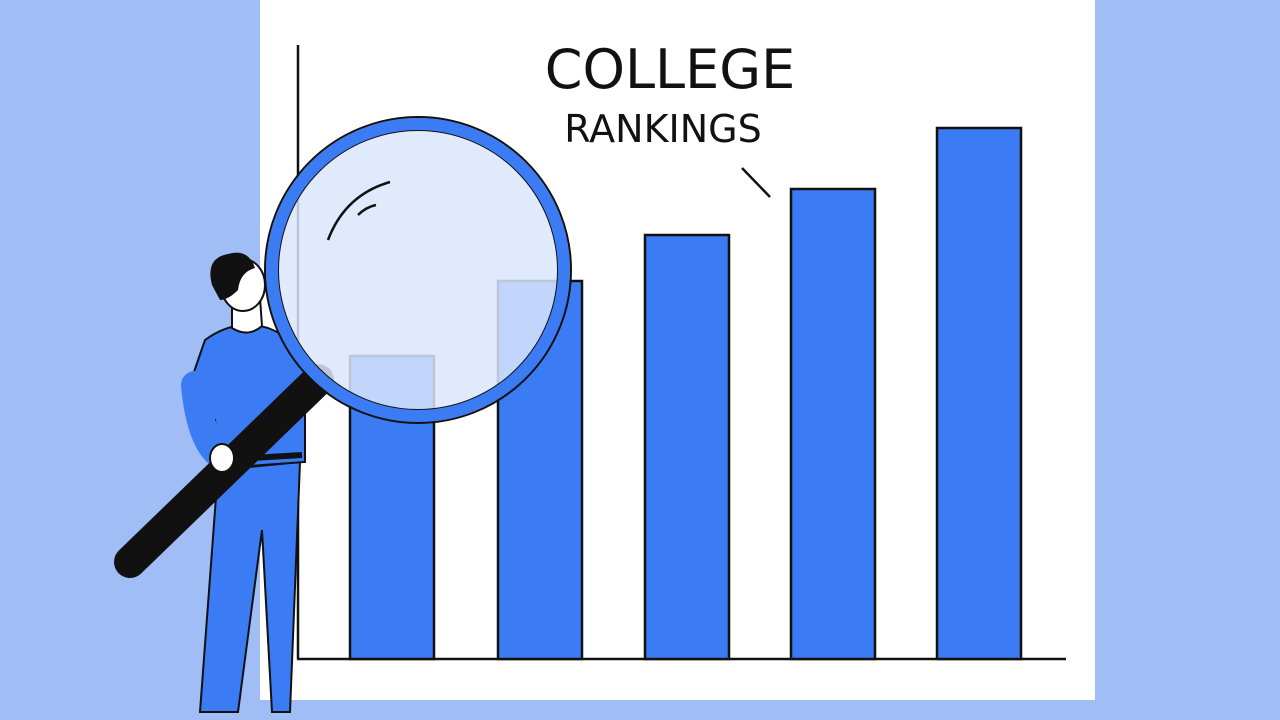  I want to click on hand, so click(222, 458).